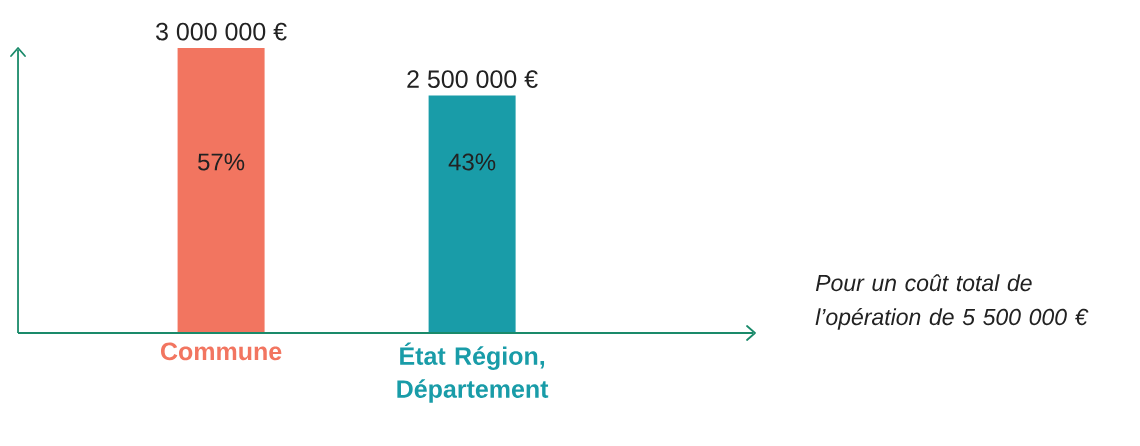  Describe the element at coordinates (952, 302) in the screenshot. I see `text: Pour un coût total de l’opération de 5 500 000 €` at that location.